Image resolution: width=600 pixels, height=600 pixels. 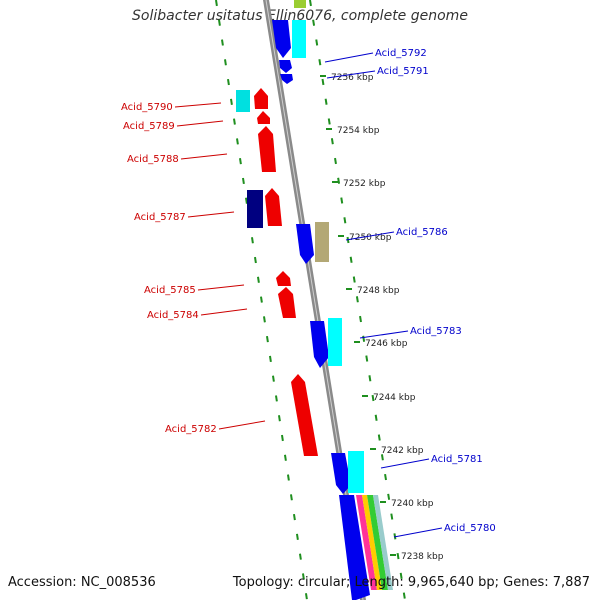 What do you see at coordinates (147, 107) in the screenshot?
I see `gene-label: Acid_5790` at bounding box center [147, 107].